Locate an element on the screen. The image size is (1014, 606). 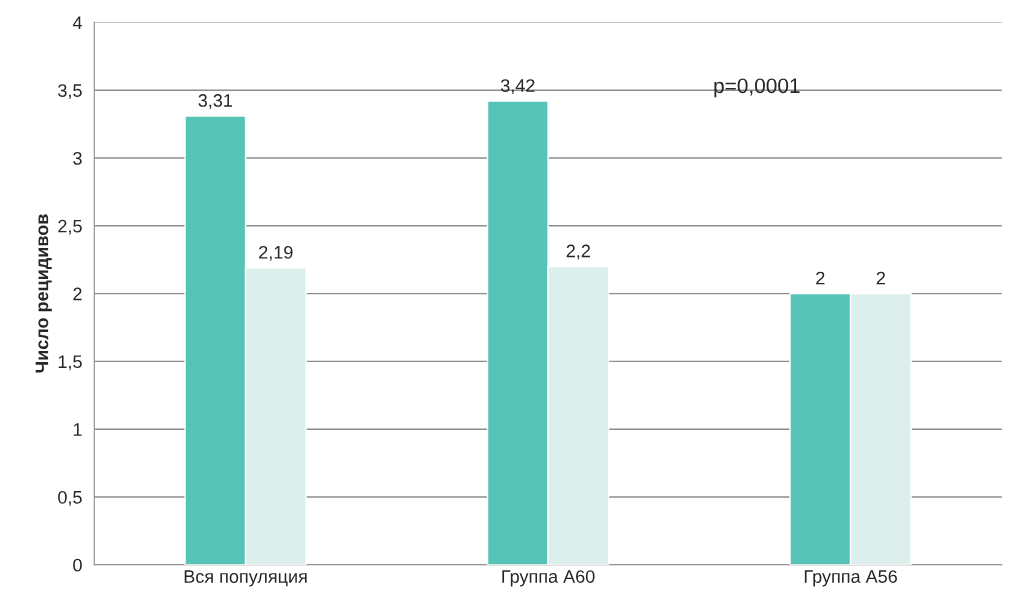
y-tick-label: 3 is located at coordinates (77, 158).